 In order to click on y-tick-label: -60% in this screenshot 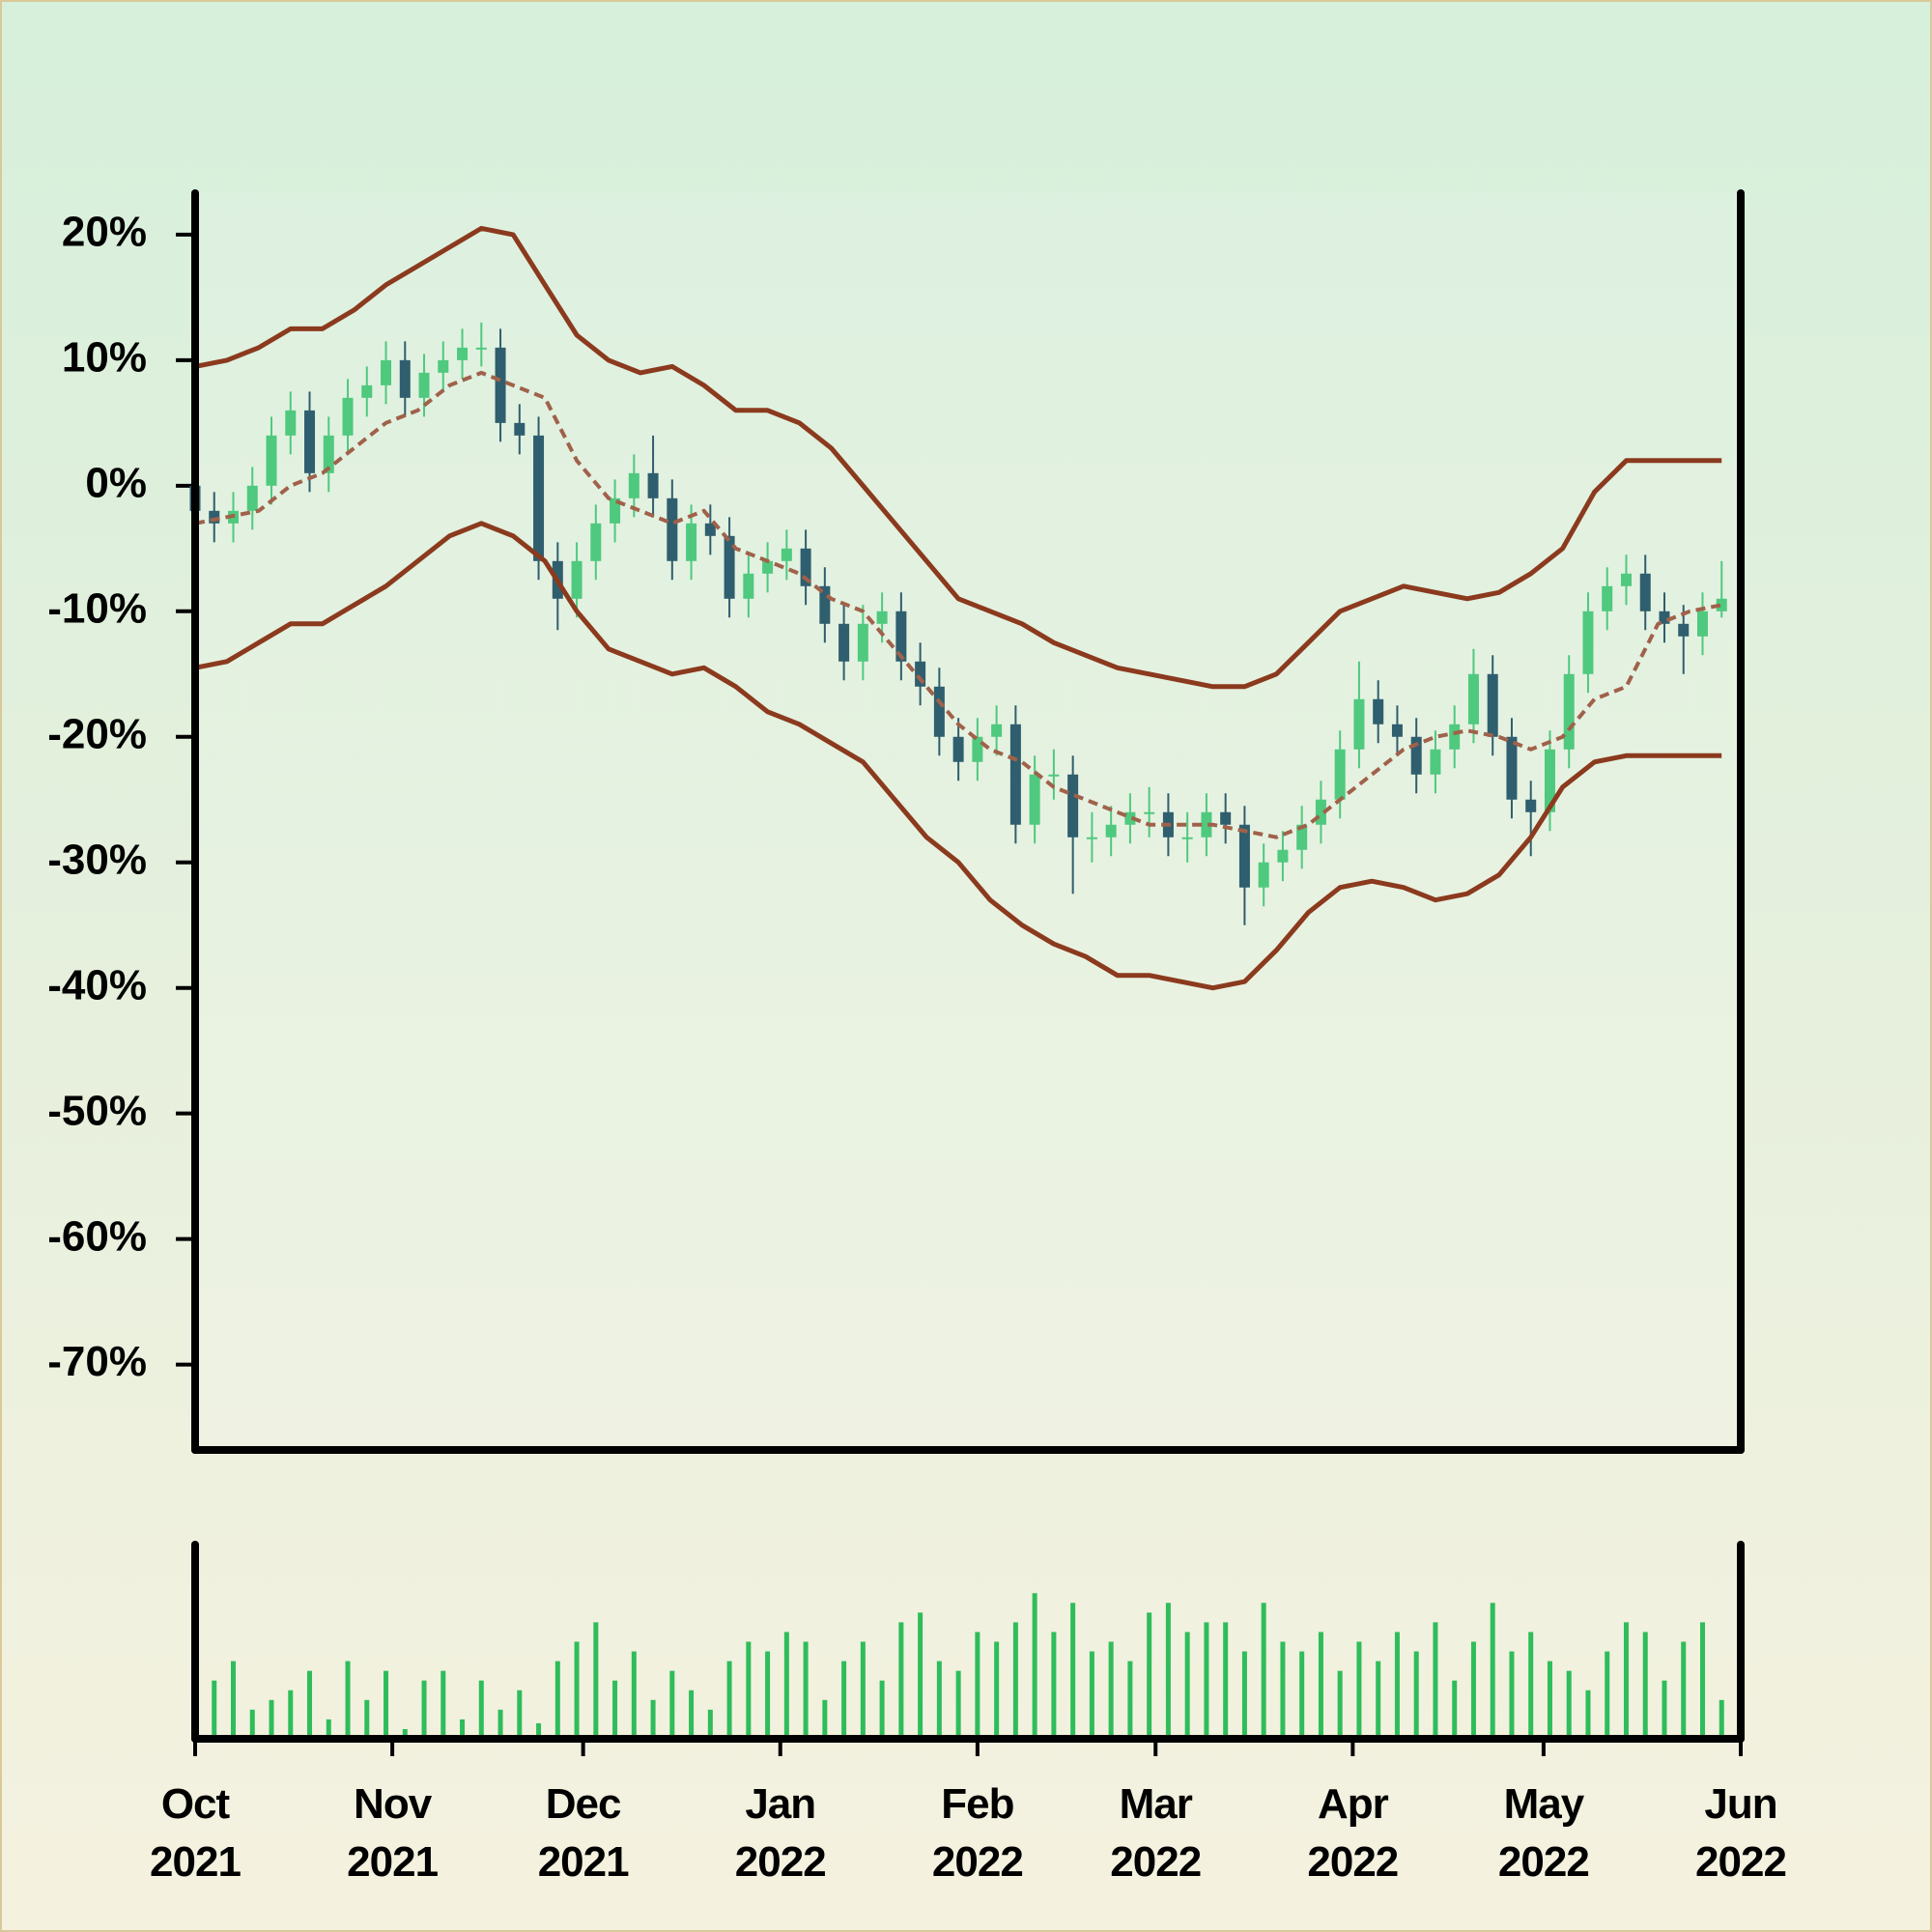, I will do `click(97, 1236)`.